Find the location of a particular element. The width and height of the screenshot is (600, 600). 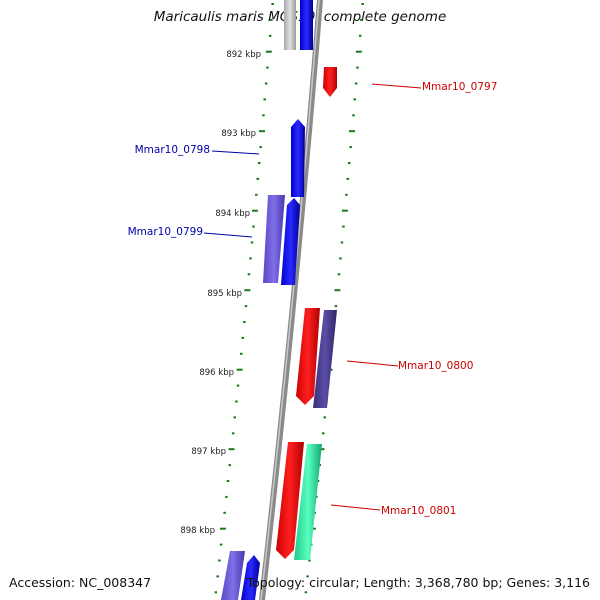

kbp-label: 897 kbp is located at coordinates (208, 452).